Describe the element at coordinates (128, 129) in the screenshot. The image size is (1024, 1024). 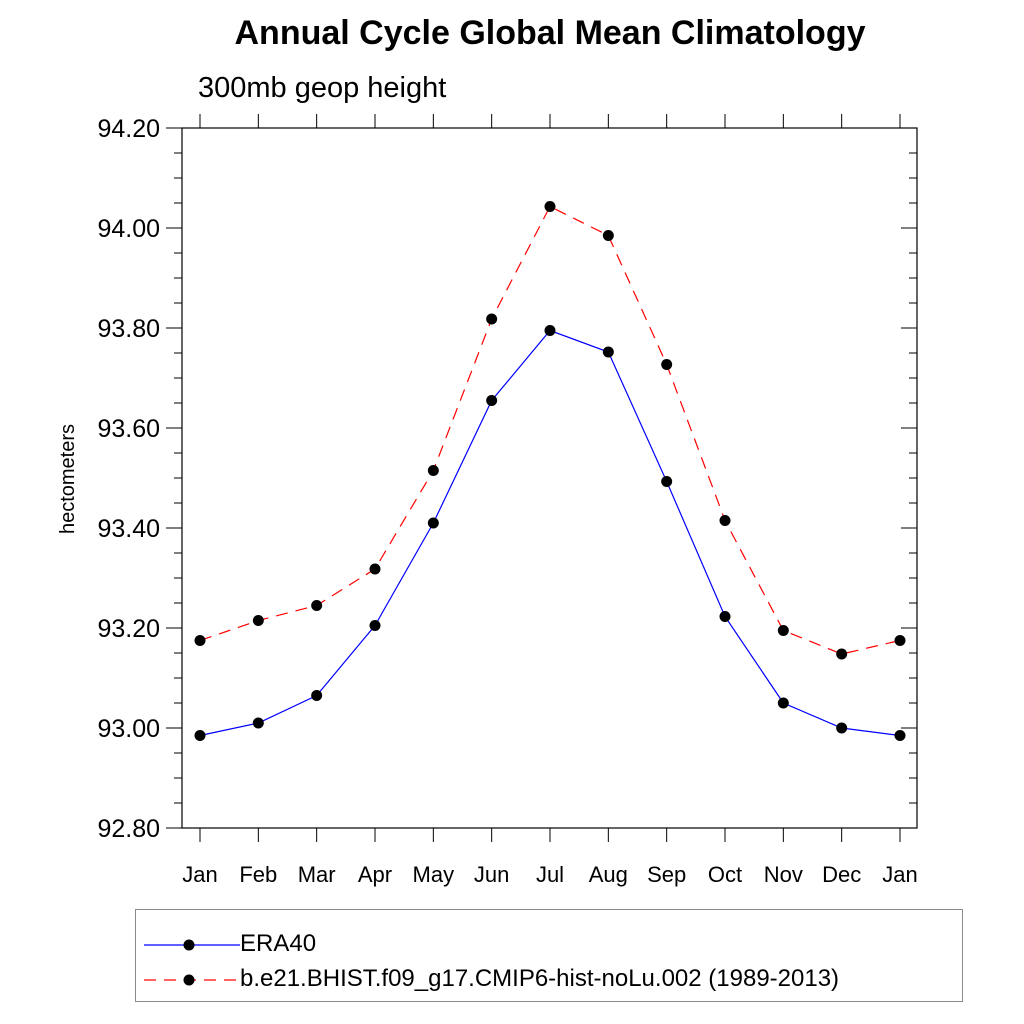
I see `y-tick-label: 94.20` at that location.